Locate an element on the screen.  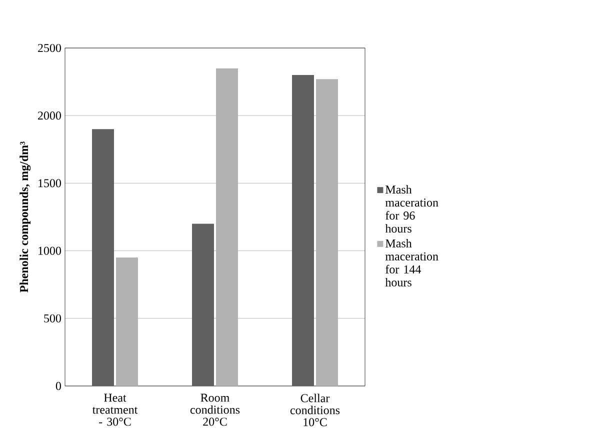
y-tick-label: 2000 is located at coordinates (50, 116).